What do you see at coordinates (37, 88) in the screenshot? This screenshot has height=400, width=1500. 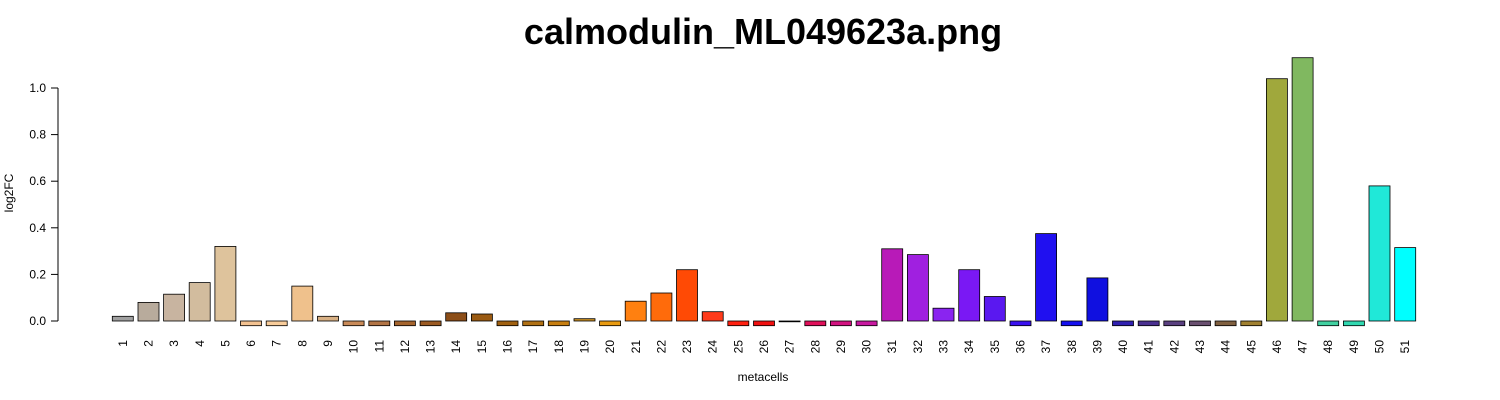 I see `y-tick-label: 1.0` at bounding box center [37, 88].